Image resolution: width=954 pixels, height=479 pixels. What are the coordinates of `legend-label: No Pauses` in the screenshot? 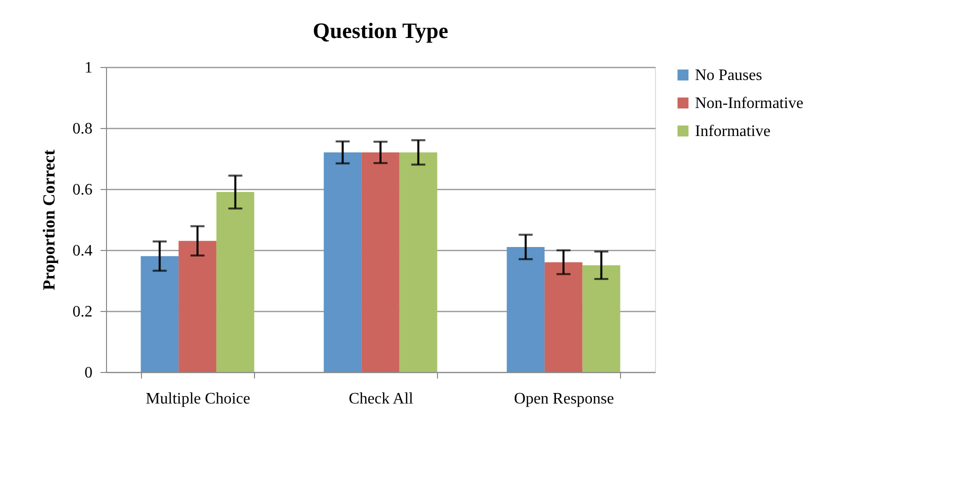 It's located at (728, 75).